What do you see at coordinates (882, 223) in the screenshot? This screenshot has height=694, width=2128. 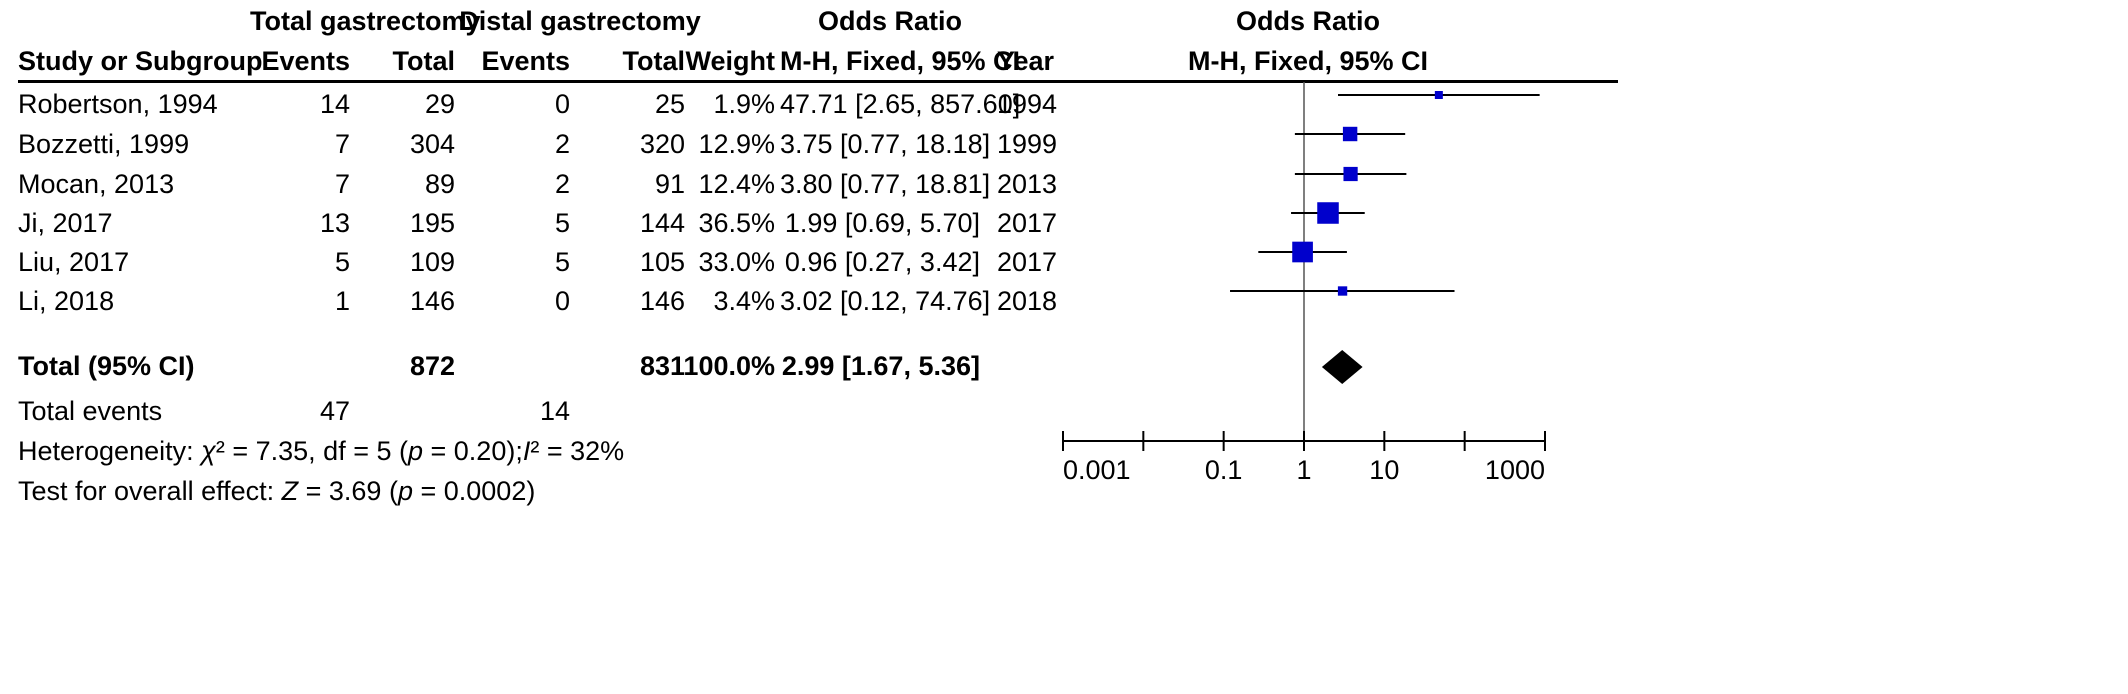 I see `study-ci: 1.99 [0.69, 5.70]` at bounding box center [882, 223].